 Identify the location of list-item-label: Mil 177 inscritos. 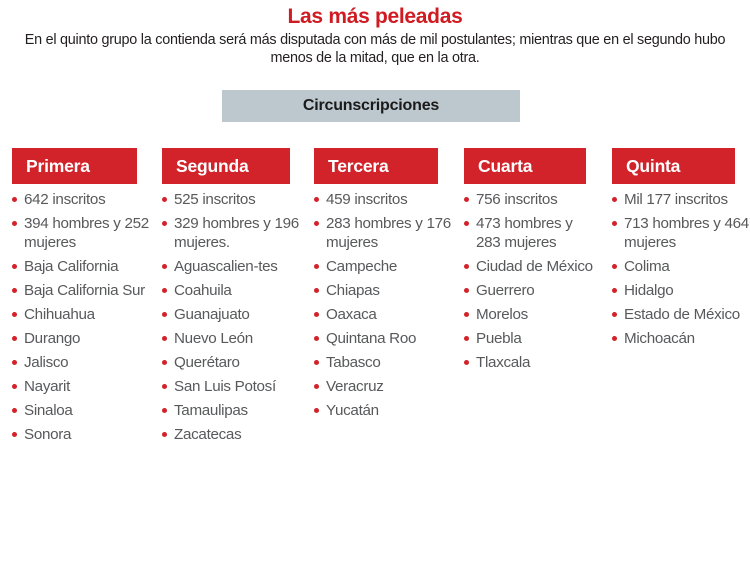
(676, 199).